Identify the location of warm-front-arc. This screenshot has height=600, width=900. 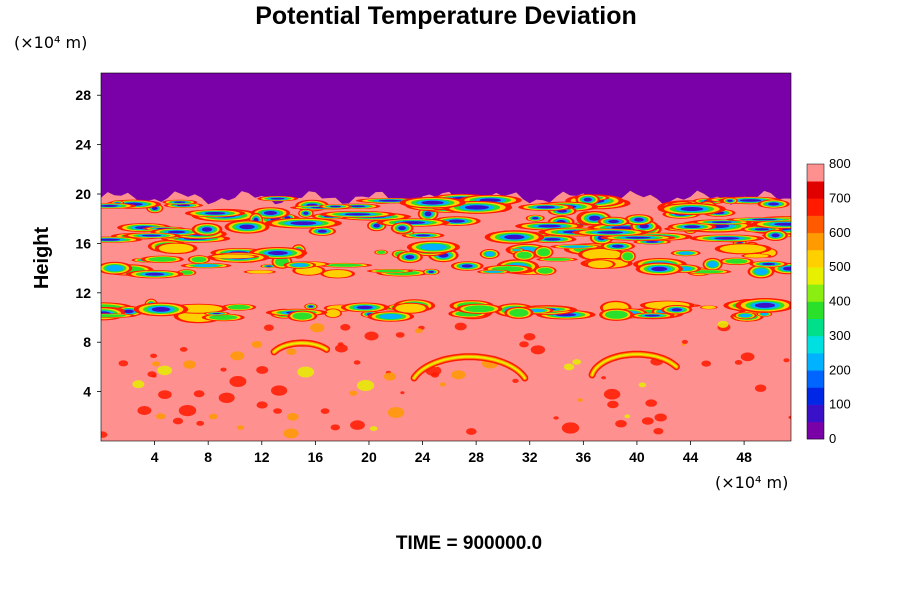
(469, 367).